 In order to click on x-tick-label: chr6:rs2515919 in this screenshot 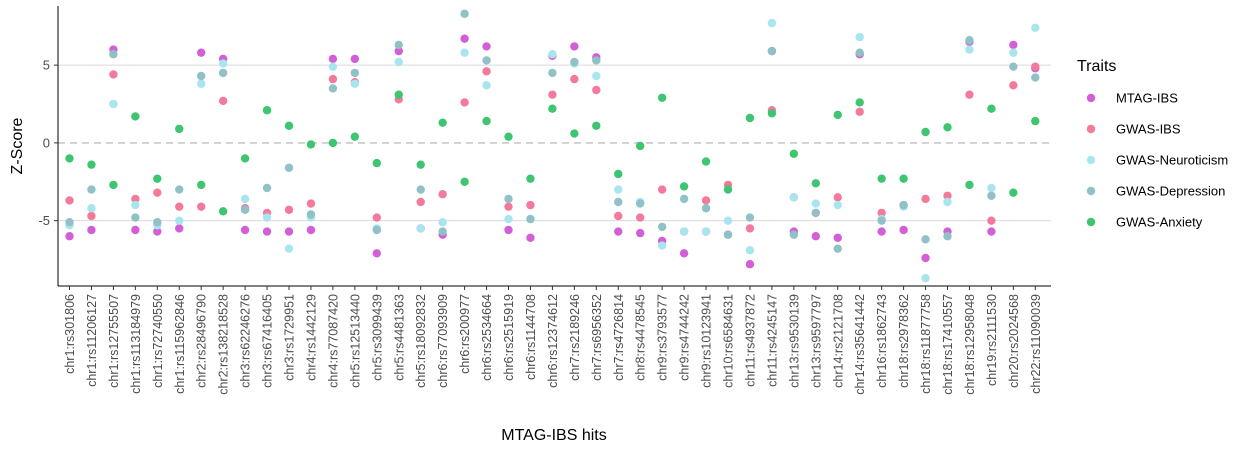, I will do `click(509, 337)`.